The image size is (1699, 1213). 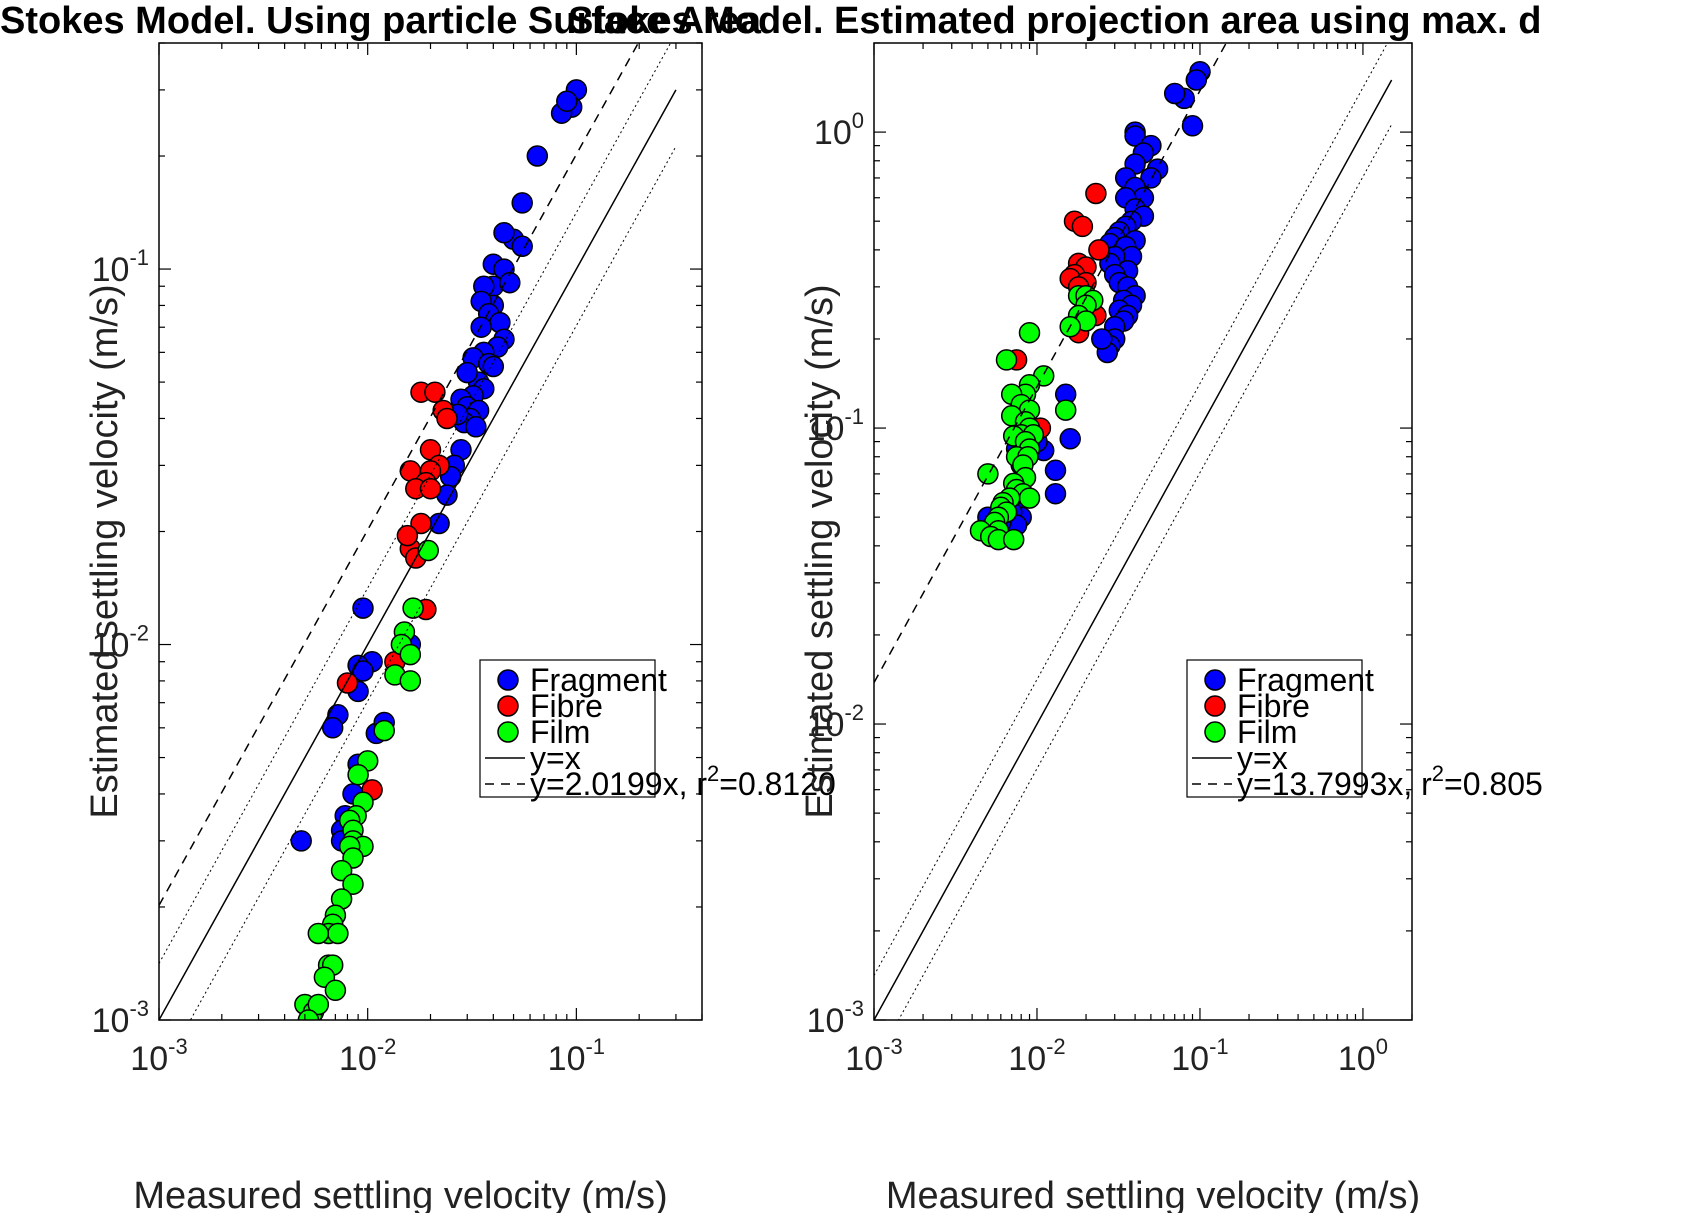 What do you see at coordinates (1273, 706) in the screenshot?
I see `right-panel-legend-fibre-label: Fibre` at bounding box center [1273, 706].